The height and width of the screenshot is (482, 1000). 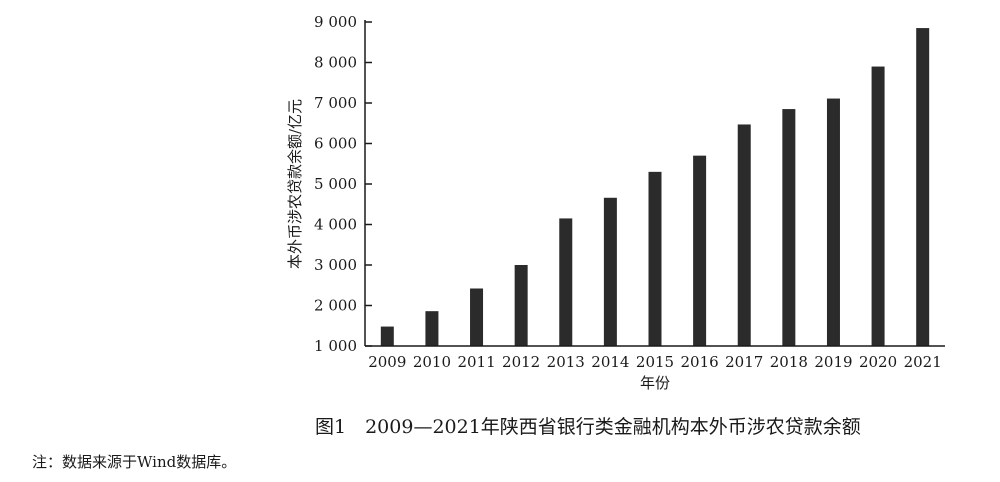 I want to click on bar-2013, so click(x=566, y=282).